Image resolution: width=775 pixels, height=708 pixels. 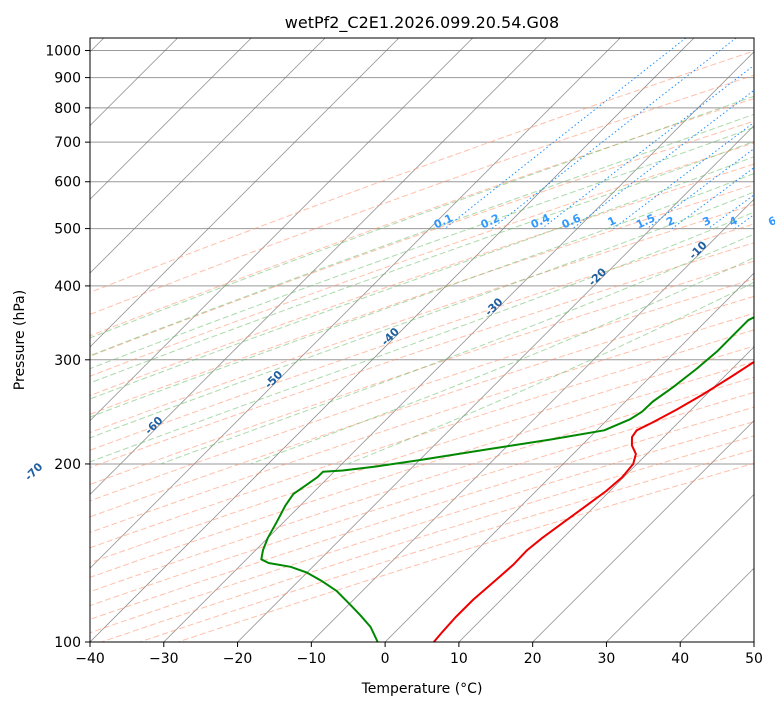 I want to click on y-tick-label: 600, so click(x=67, y=183).